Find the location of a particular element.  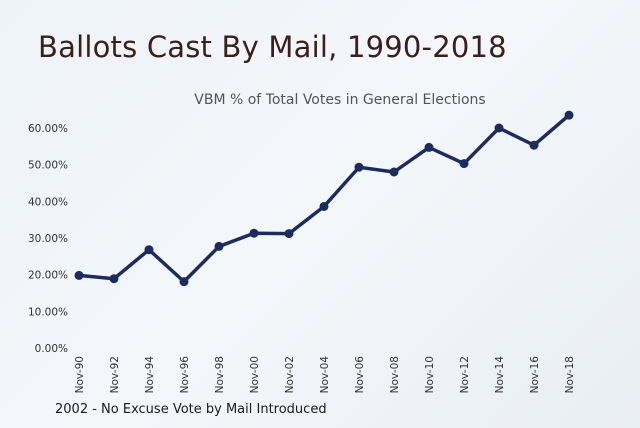

x-tick-label: Nov-92 is located at coordinates (115, 374).